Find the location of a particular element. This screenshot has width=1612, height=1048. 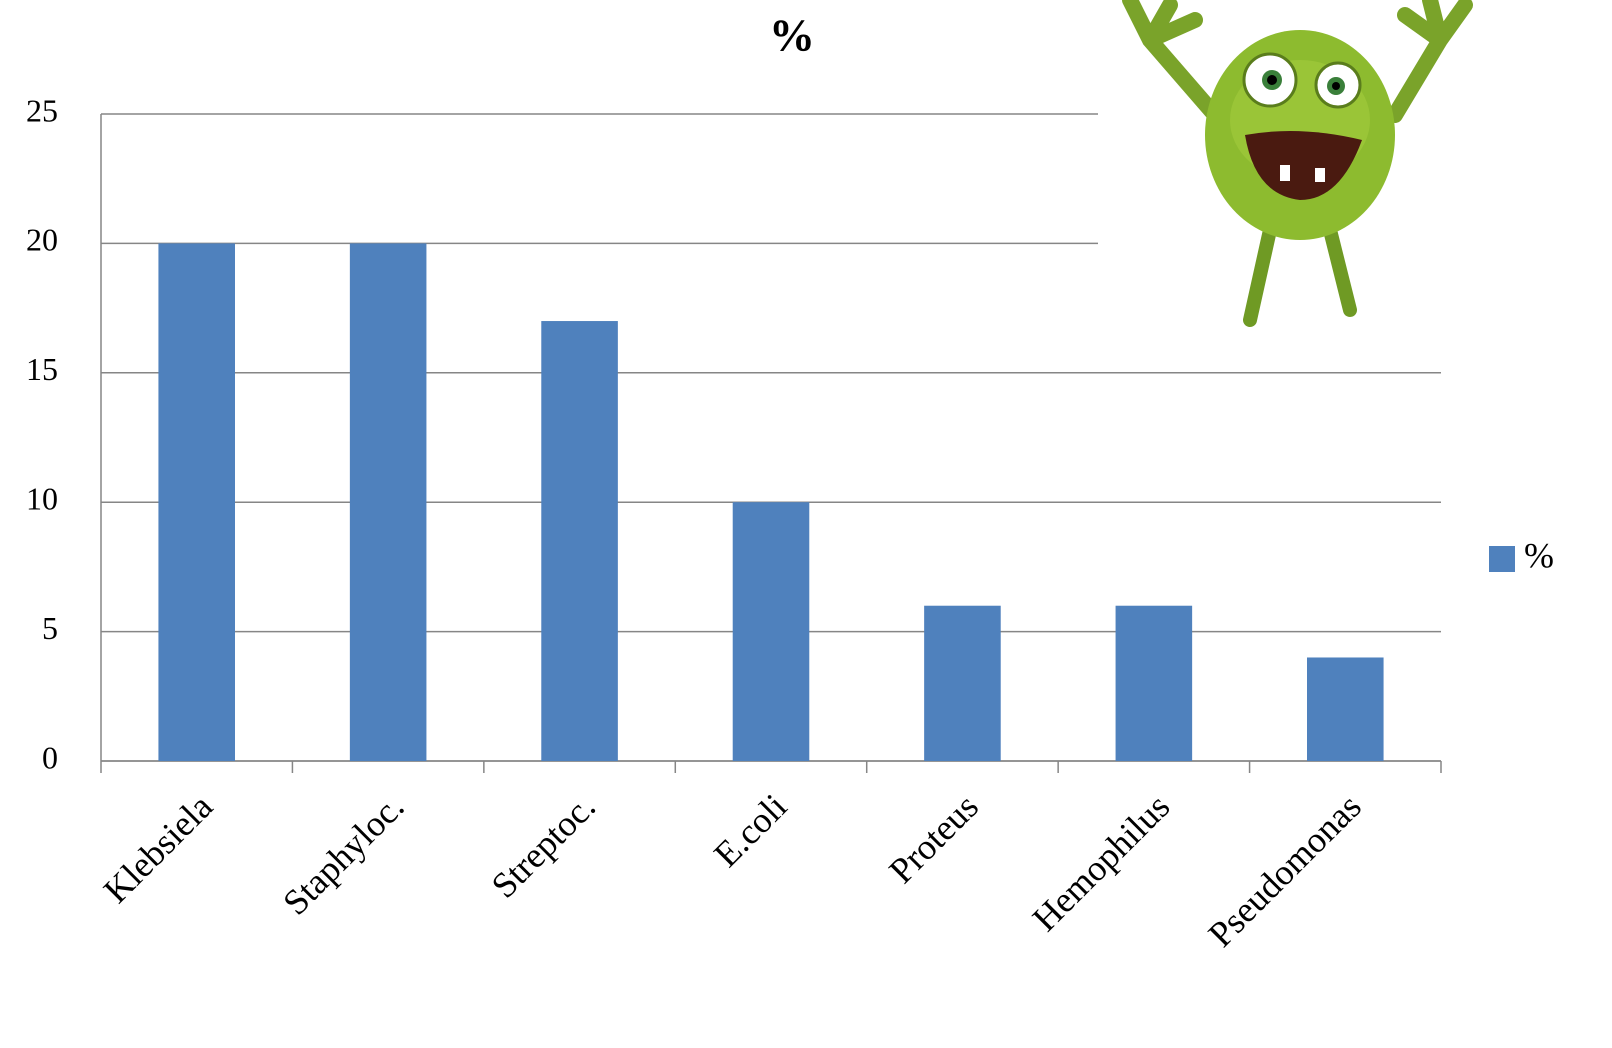

y-tick-label: 15 is located at coordinates (42, 369).